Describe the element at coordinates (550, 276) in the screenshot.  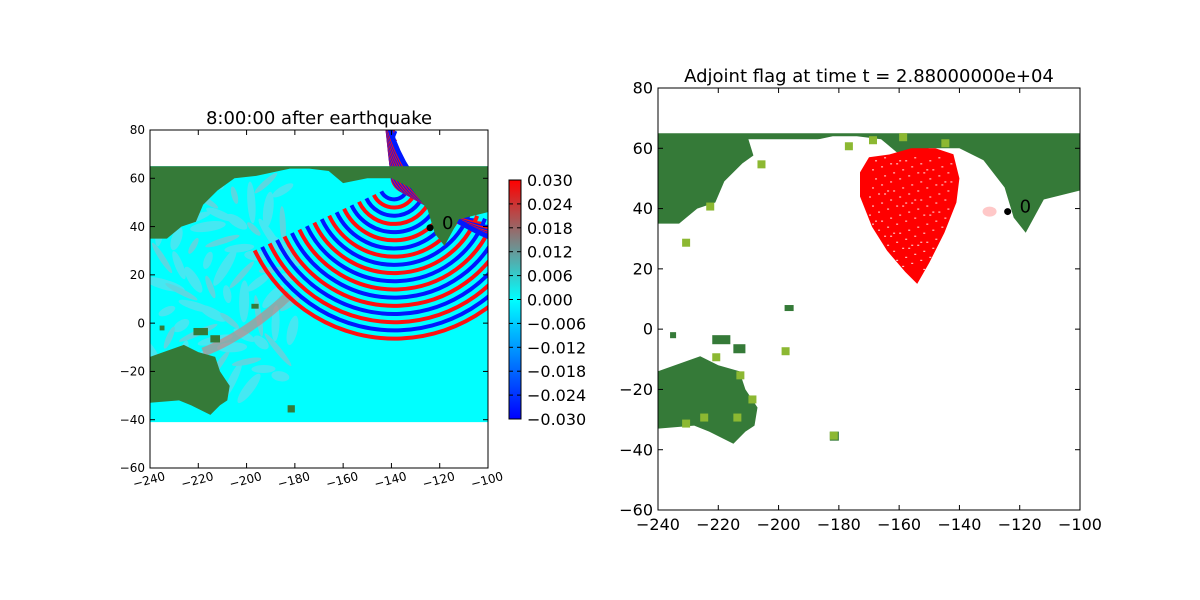
I see `colorbar-tick-label: 0.006` at that location.